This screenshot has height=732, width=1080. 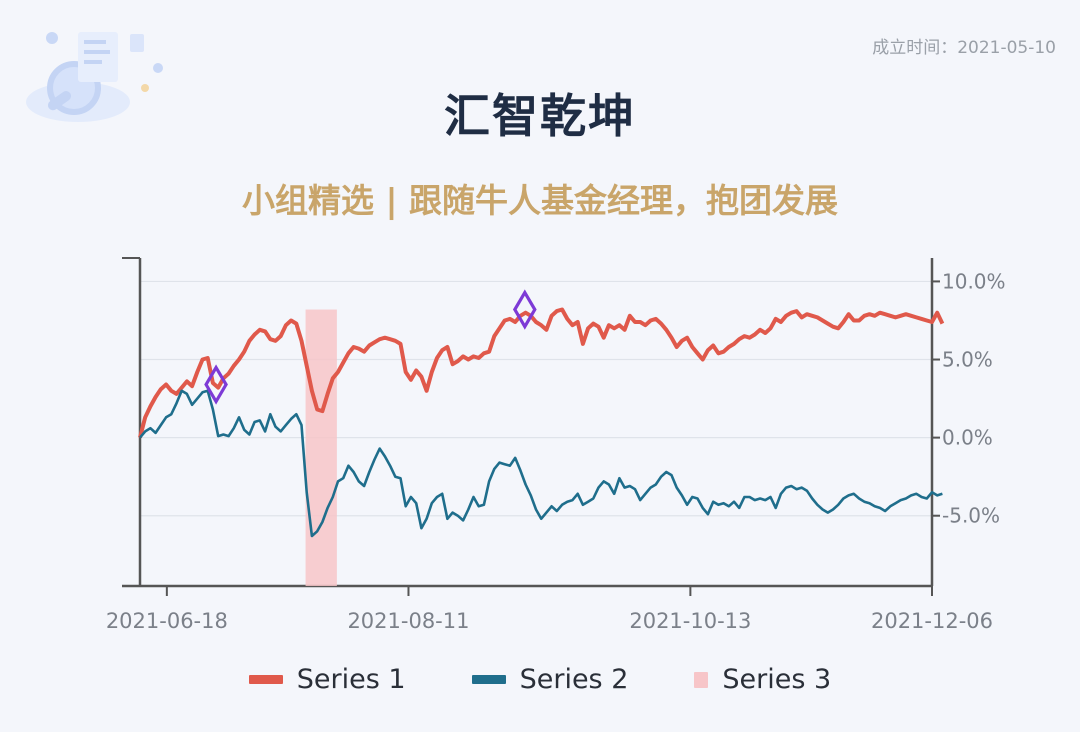 What do you see at coordinates (967, 438) in the screenshot?
I see `y-tick-label: 0.0%` at bounding box center [967, 438].